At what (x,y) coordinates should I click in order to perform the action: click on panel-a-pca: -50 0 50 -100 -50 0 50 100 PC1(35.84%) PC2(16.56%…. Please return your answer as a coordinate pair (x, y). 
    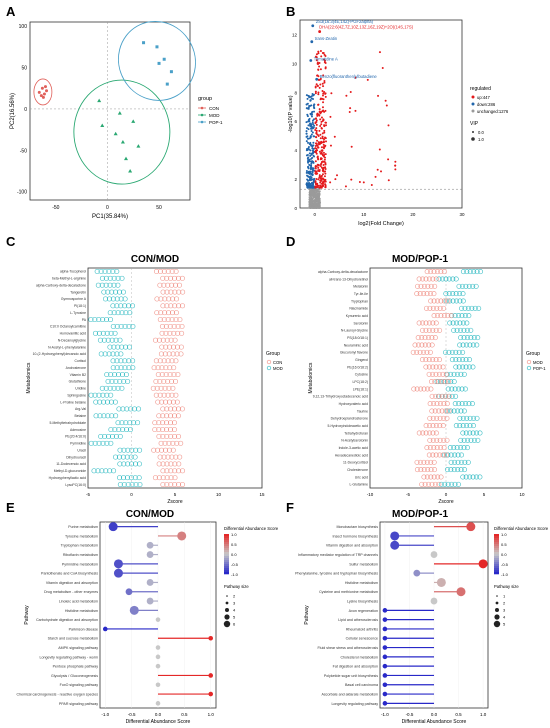
    Looking at the image, I should click on (116, 120).